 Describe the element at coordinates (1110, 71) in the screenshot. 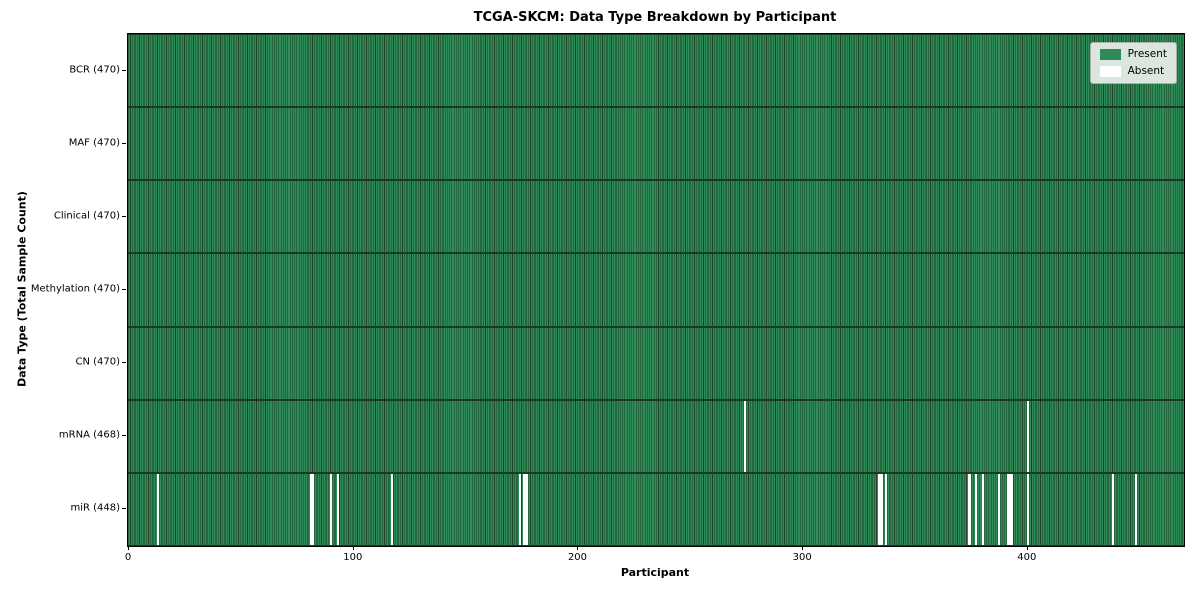

I see `legend-absent-swatch` at that location.